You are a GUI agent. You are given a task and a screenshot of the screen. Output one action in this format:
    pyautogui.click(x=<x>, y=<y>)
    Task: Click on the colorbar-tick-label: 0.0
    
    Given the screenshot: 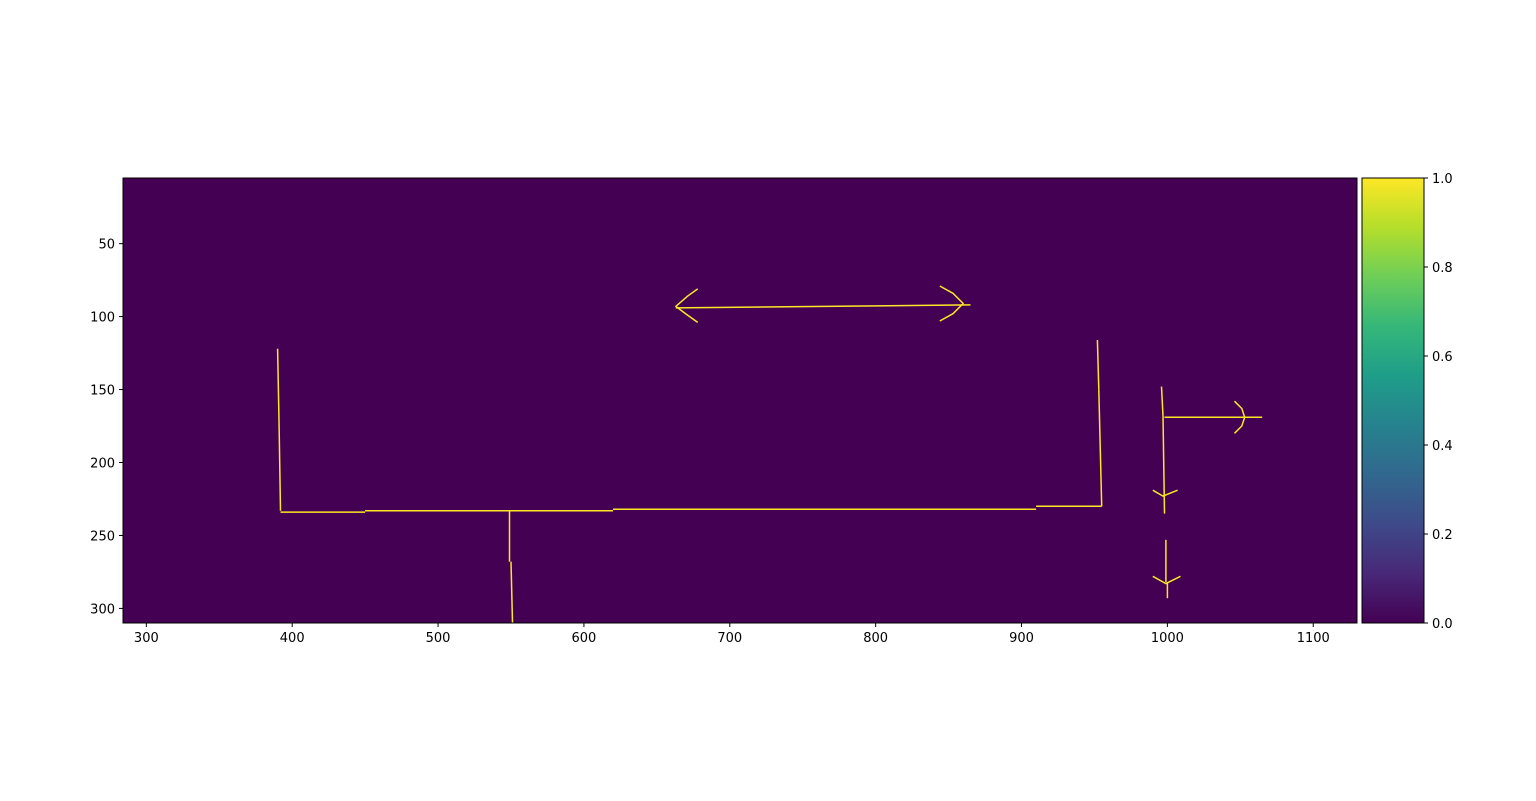 What is the action you would take?
    pyautogui.click(x=1442, y=624)
    